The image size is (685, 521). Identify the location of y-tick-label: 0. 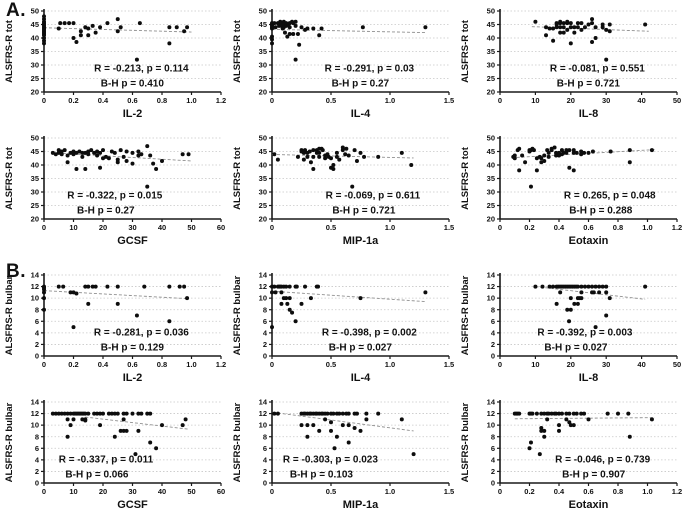
(493, 356).